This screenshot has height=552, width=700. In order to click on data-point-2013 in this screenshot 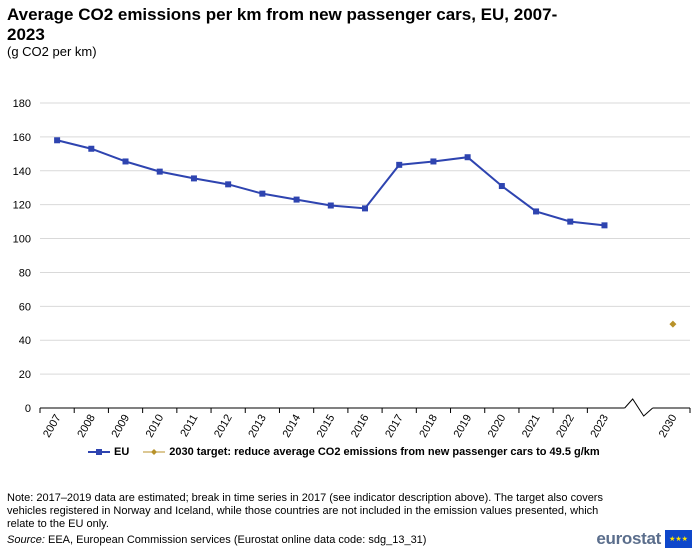, I will do `click(262, 193)`.